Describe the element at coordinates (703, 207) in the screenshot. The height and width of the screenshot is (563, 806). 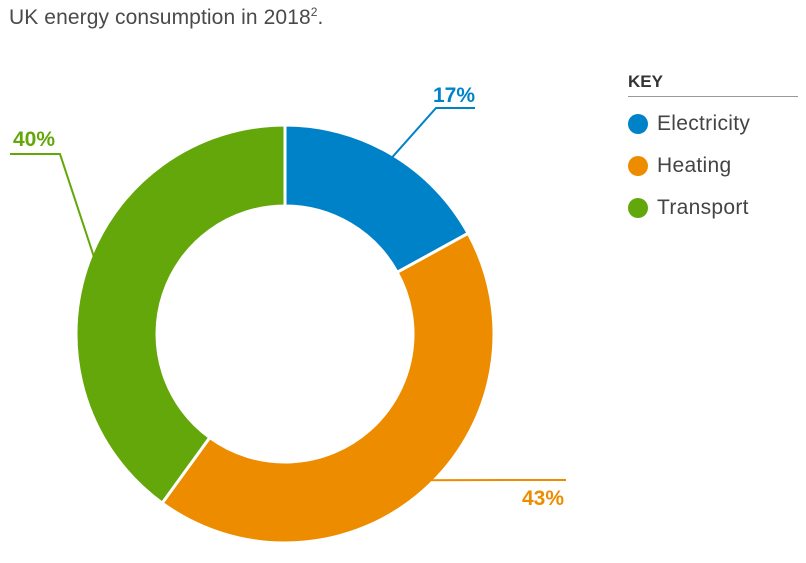
I see `legend-label: Transport` at that location.